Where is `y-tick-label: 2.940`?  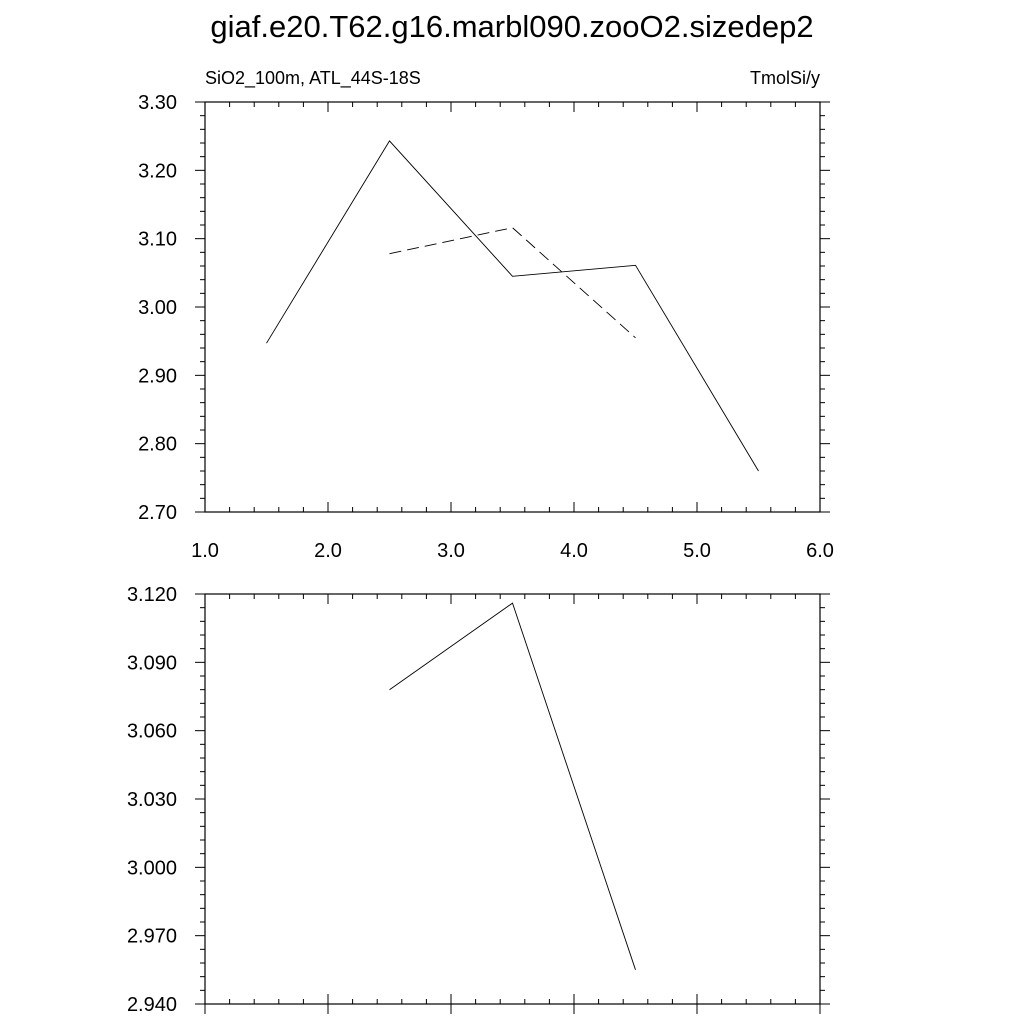
y-tick-label: 2.940 is located at coordinates (152, 1005).